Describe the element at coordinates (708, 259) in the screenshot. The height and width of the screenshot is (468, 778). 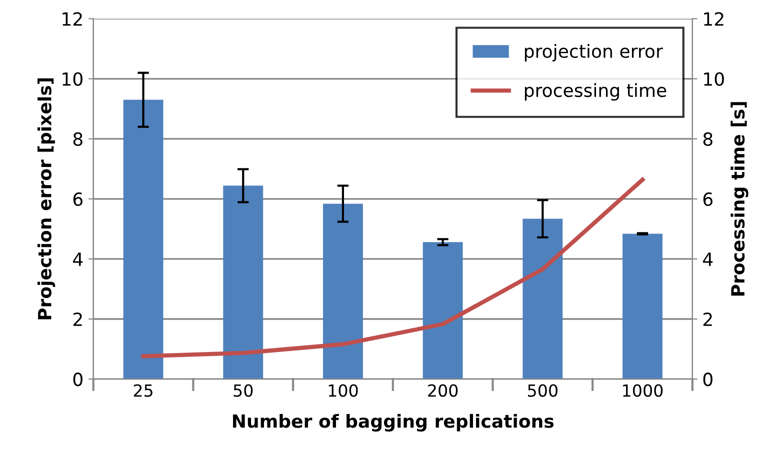
I see `y2-tick-label: 4` at that location.